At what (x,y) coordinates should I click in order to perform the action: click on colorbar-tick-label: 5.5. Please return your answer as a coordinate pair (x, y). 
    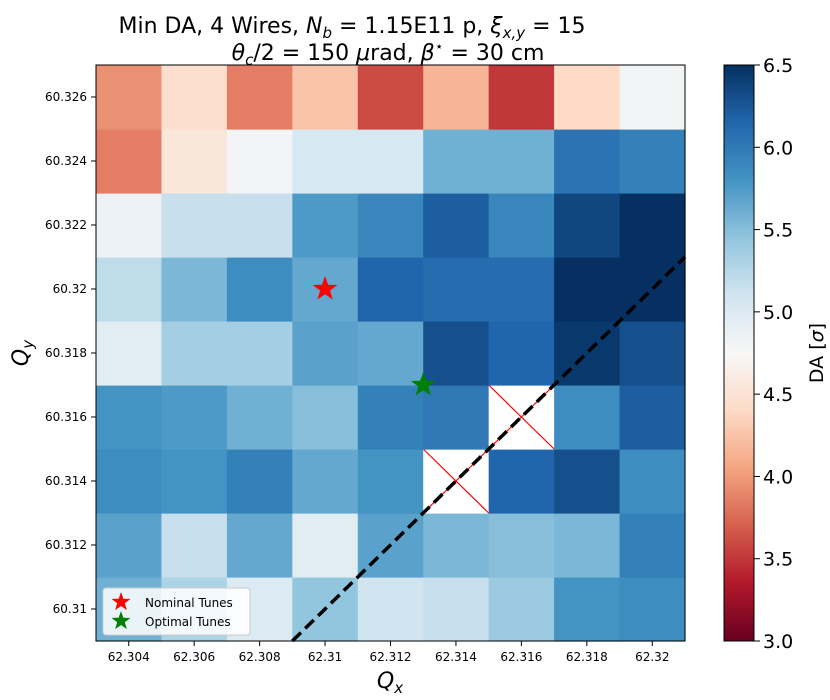
    Looking at the image, I should click on (778, 231).